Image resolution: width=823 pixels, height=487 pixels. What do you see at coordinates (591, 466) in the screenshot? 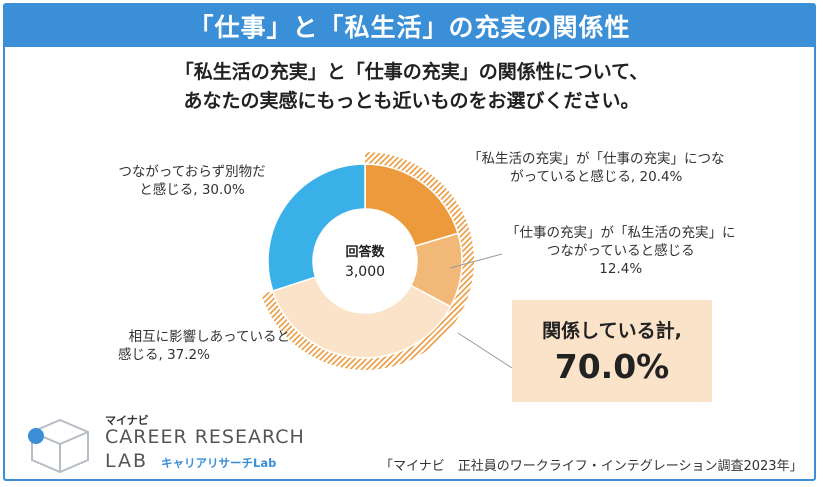
I see `source-note: 「マイナビ 正社員のワークライフ・インテグレーション調査2023年」` at bounding box center [591, 466].